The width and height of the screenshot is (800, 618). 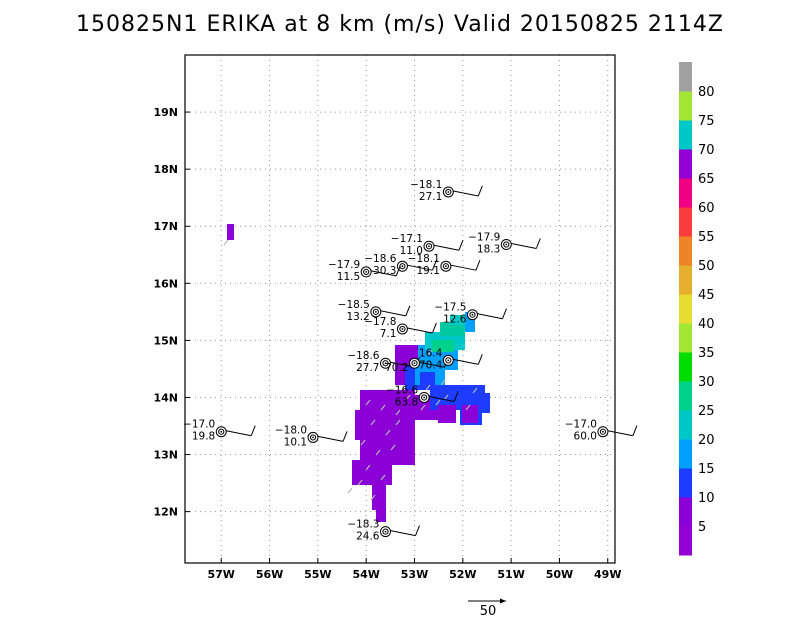 I want to click on observation-temperature: −17.8, so click(x=380, y=322).